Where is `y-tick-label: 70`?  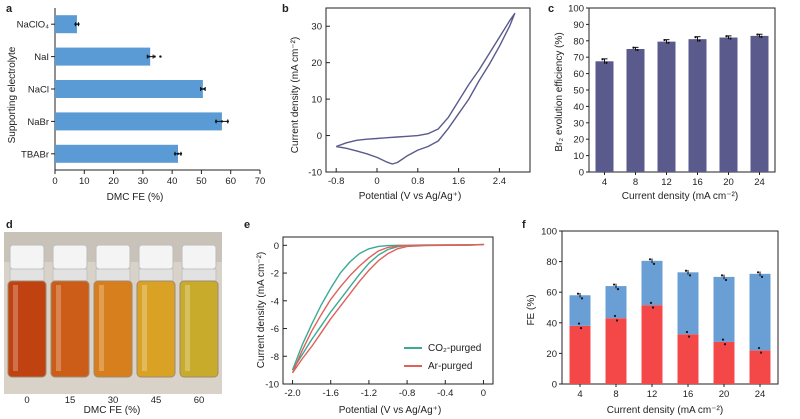 y-tick-label: 70 is located at coordinates (578, 58).